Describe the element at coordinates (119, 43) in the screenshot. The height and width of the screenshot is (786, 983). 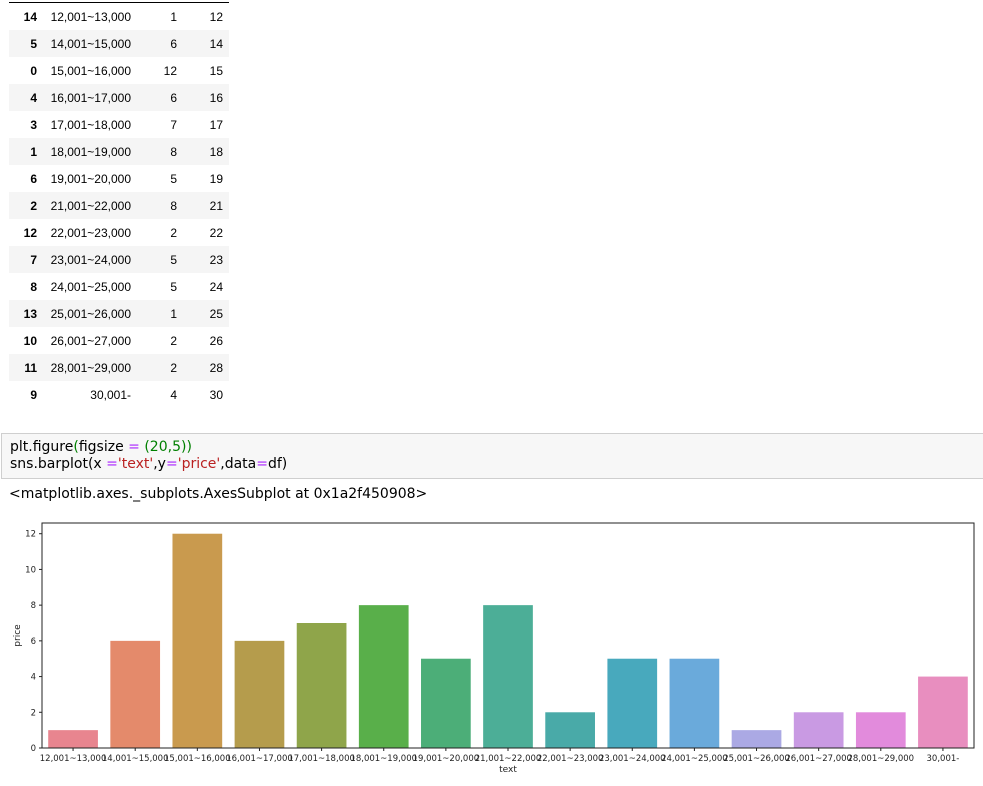
I see `table-row: 5 14,001~15,000 6 14` at that location.